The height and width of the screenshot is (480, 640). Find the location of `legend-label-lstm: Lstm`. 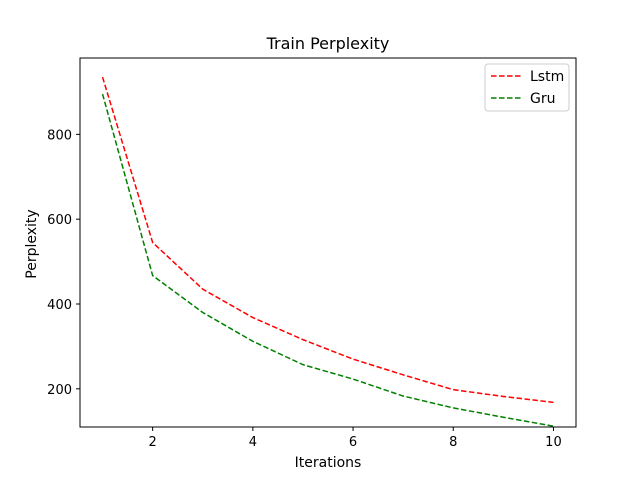

legend-label-lstm: Lstm is located at coordinates (547, 77).